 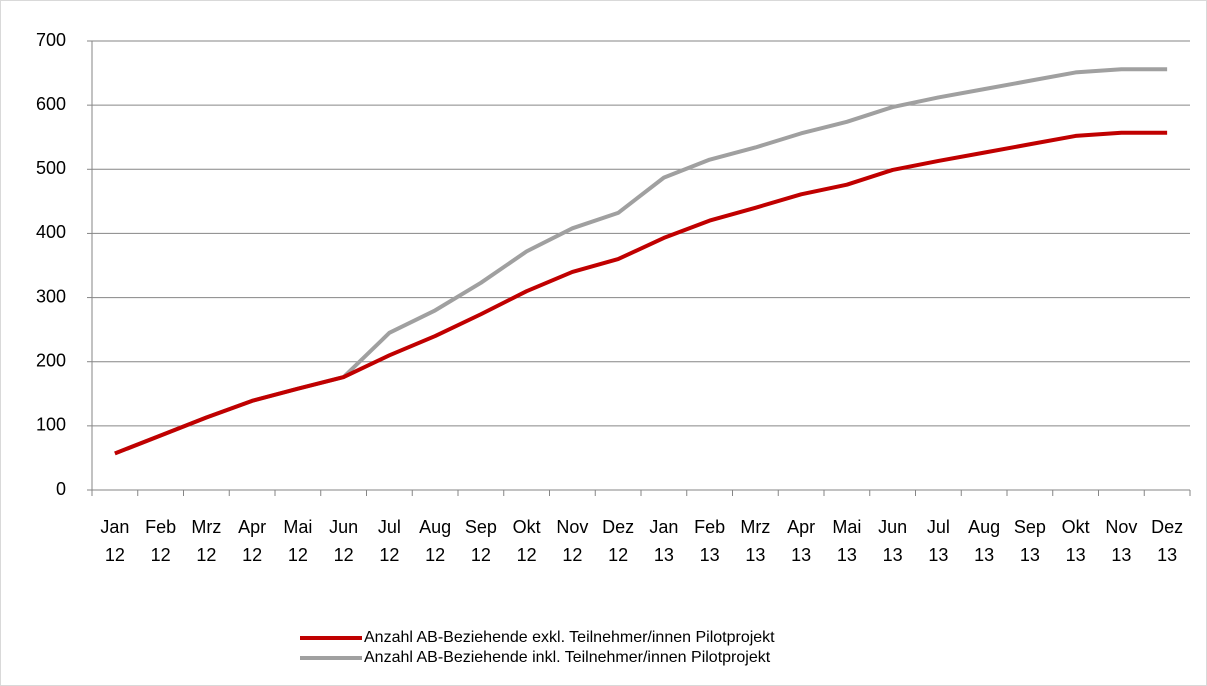 I want to click on y-tick-label: 700, so click(x=51, y=40).